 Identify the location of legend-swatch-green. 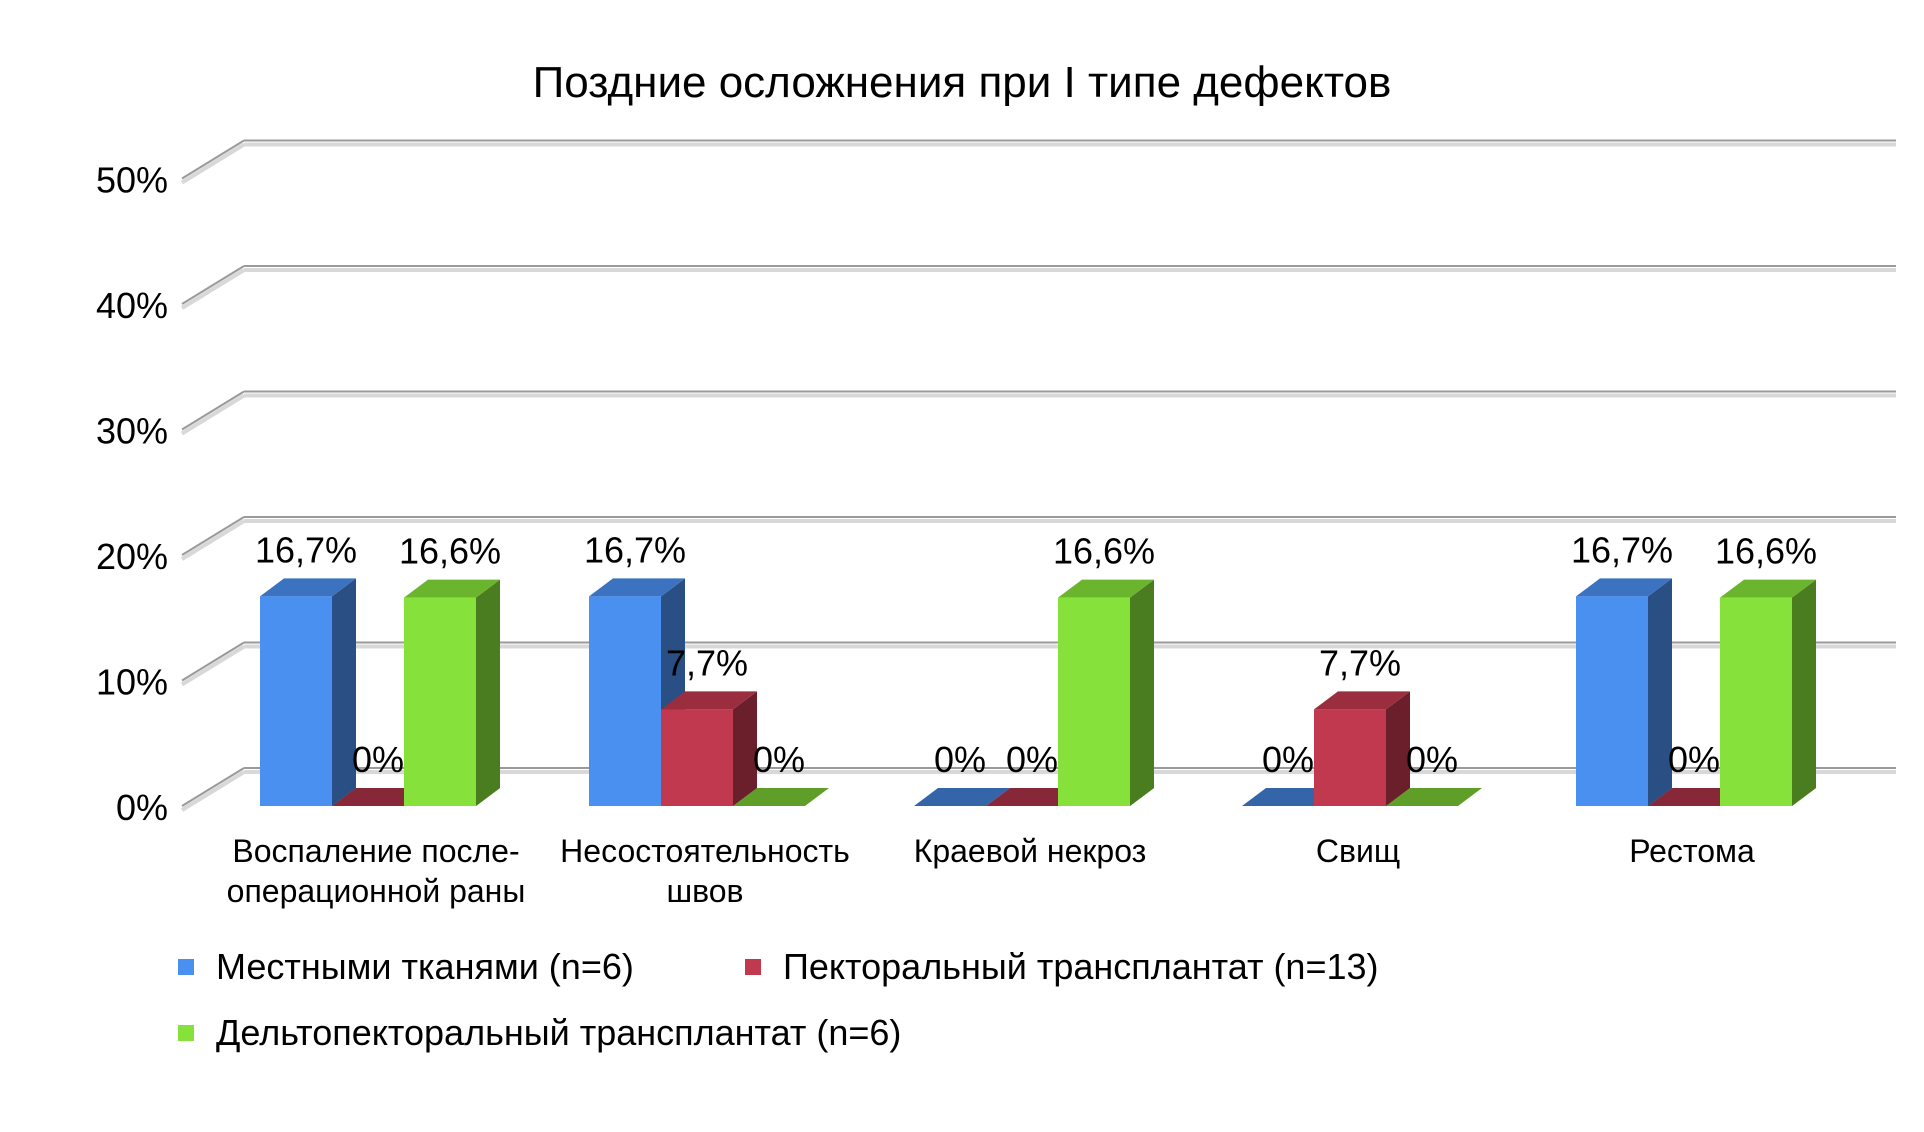
(186, 1033).